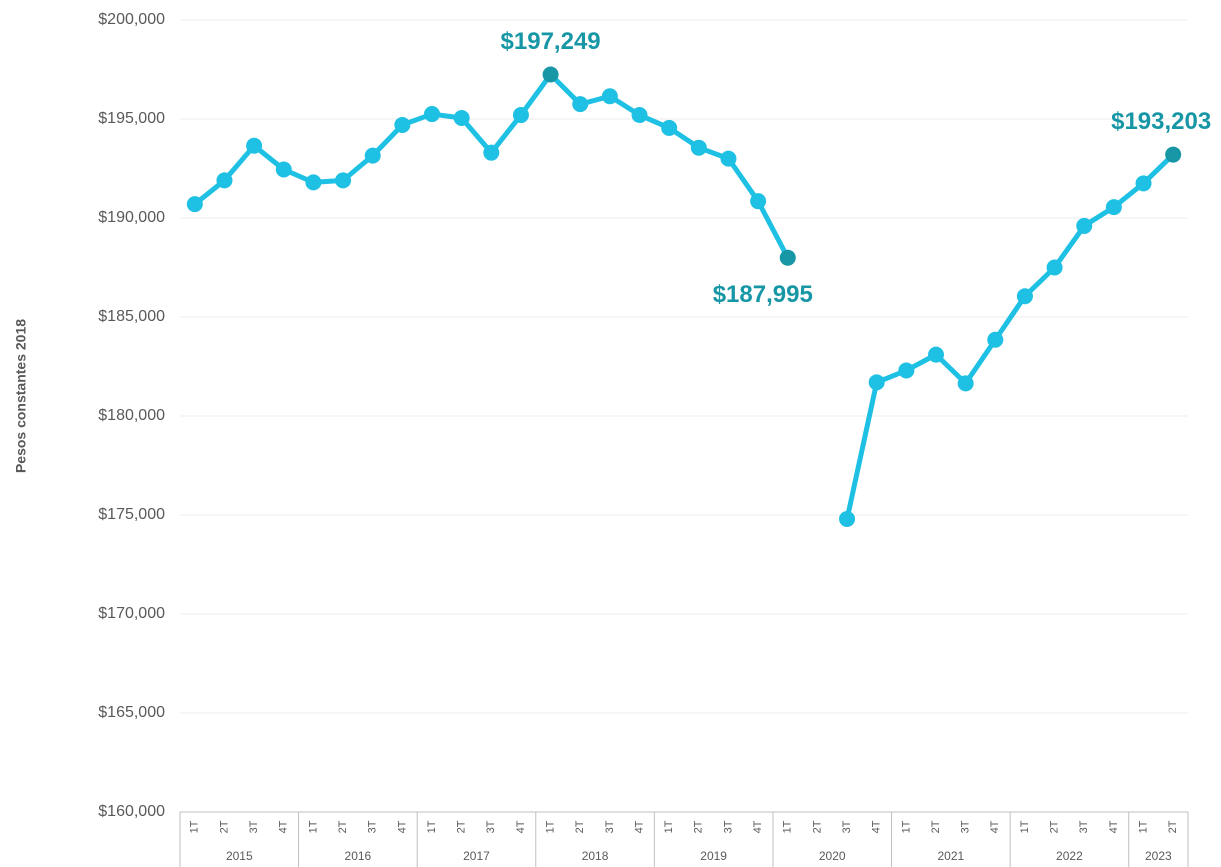 The width and height of the screenshot is (1221, 867). Describe the element at coordinates (551, 41) in the screenshot. I see `data-label: $197,249` at that location.